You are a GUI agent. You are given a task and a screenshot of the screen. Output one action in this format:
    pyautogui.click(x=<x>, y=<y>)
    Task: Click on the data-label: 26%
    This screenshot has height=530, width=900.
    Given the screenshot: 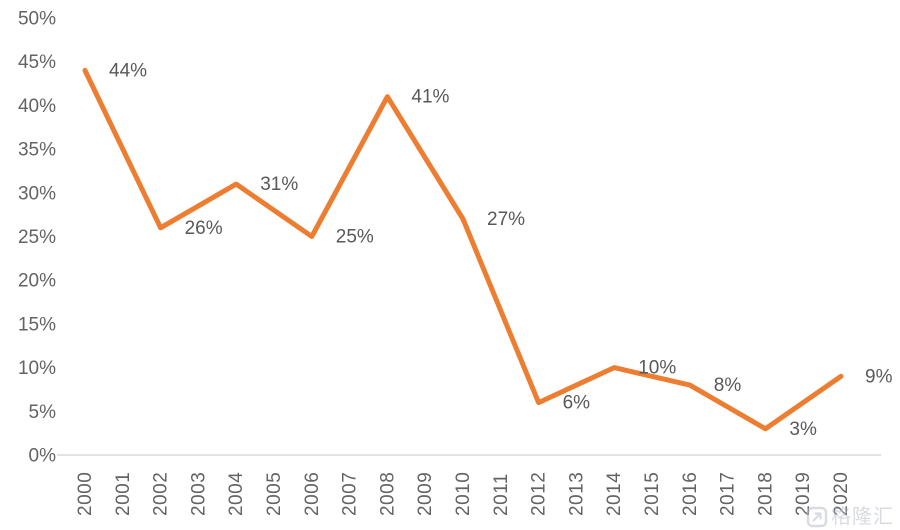 What is the action you would take?
    pyautogui.click(x=204, y=228)
    